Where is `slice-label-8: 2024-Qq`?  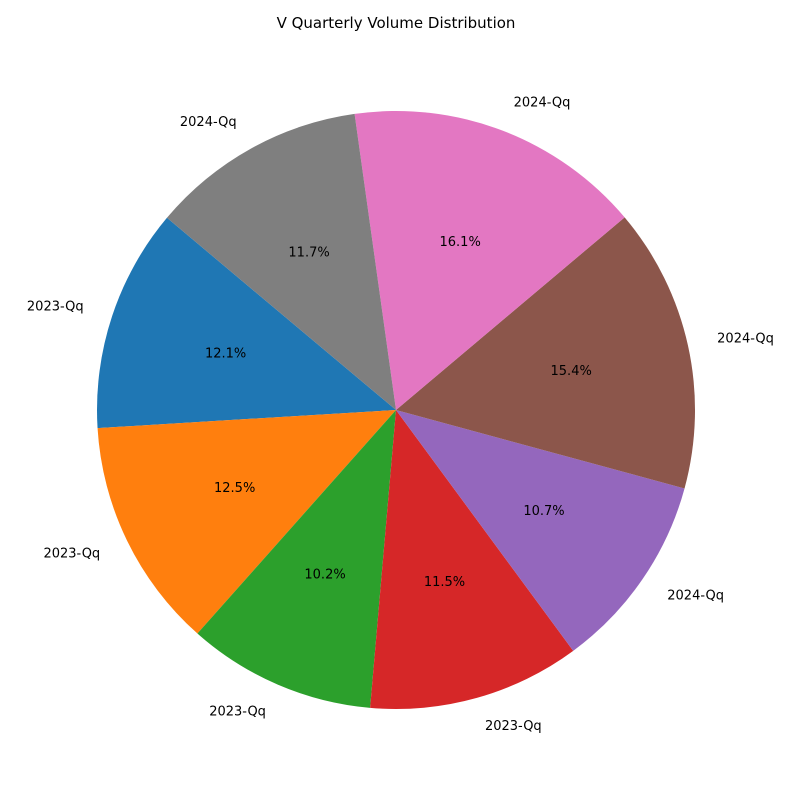
slice-label-8: 2024-Qq is located at coordinates (208, 122).